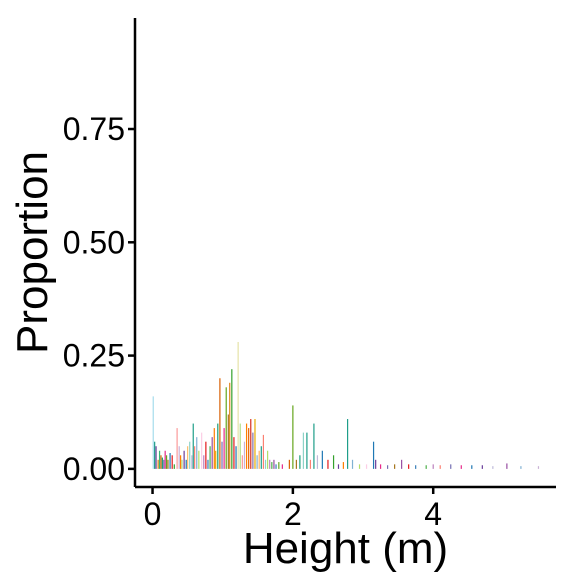 This screenshot has height=576, width=576. Describe the element at coordinates (153, 514) in the screenshot. I see `x-tick-label-0: 0` at that location.